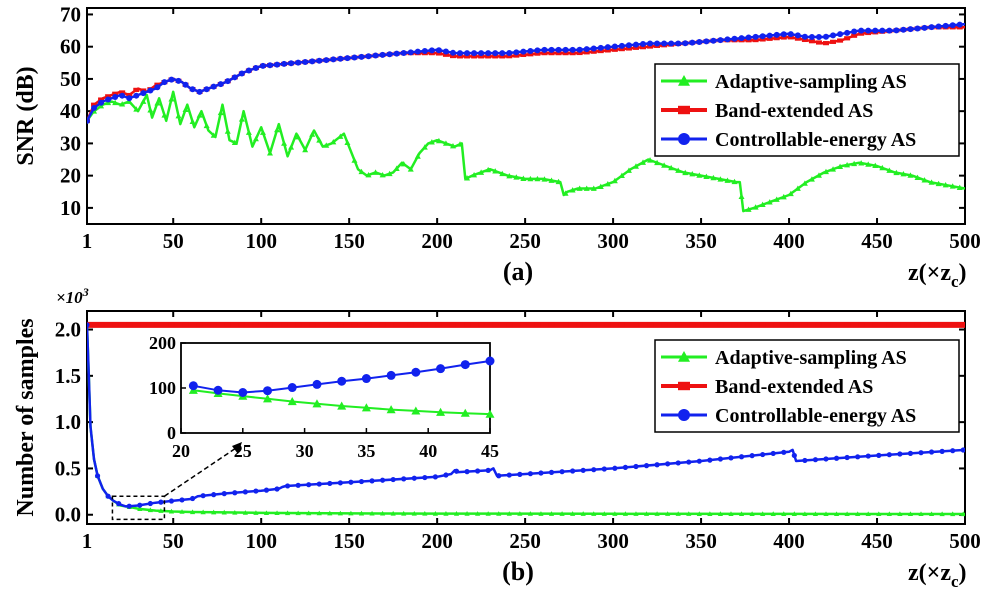 Image resolution: width=1004 pixels, height=591 pixels. What do you see at coordinates (366, 451) in the screenshot?
I see `inset-x-tick-label: 35` at bounding box center [366, 451].